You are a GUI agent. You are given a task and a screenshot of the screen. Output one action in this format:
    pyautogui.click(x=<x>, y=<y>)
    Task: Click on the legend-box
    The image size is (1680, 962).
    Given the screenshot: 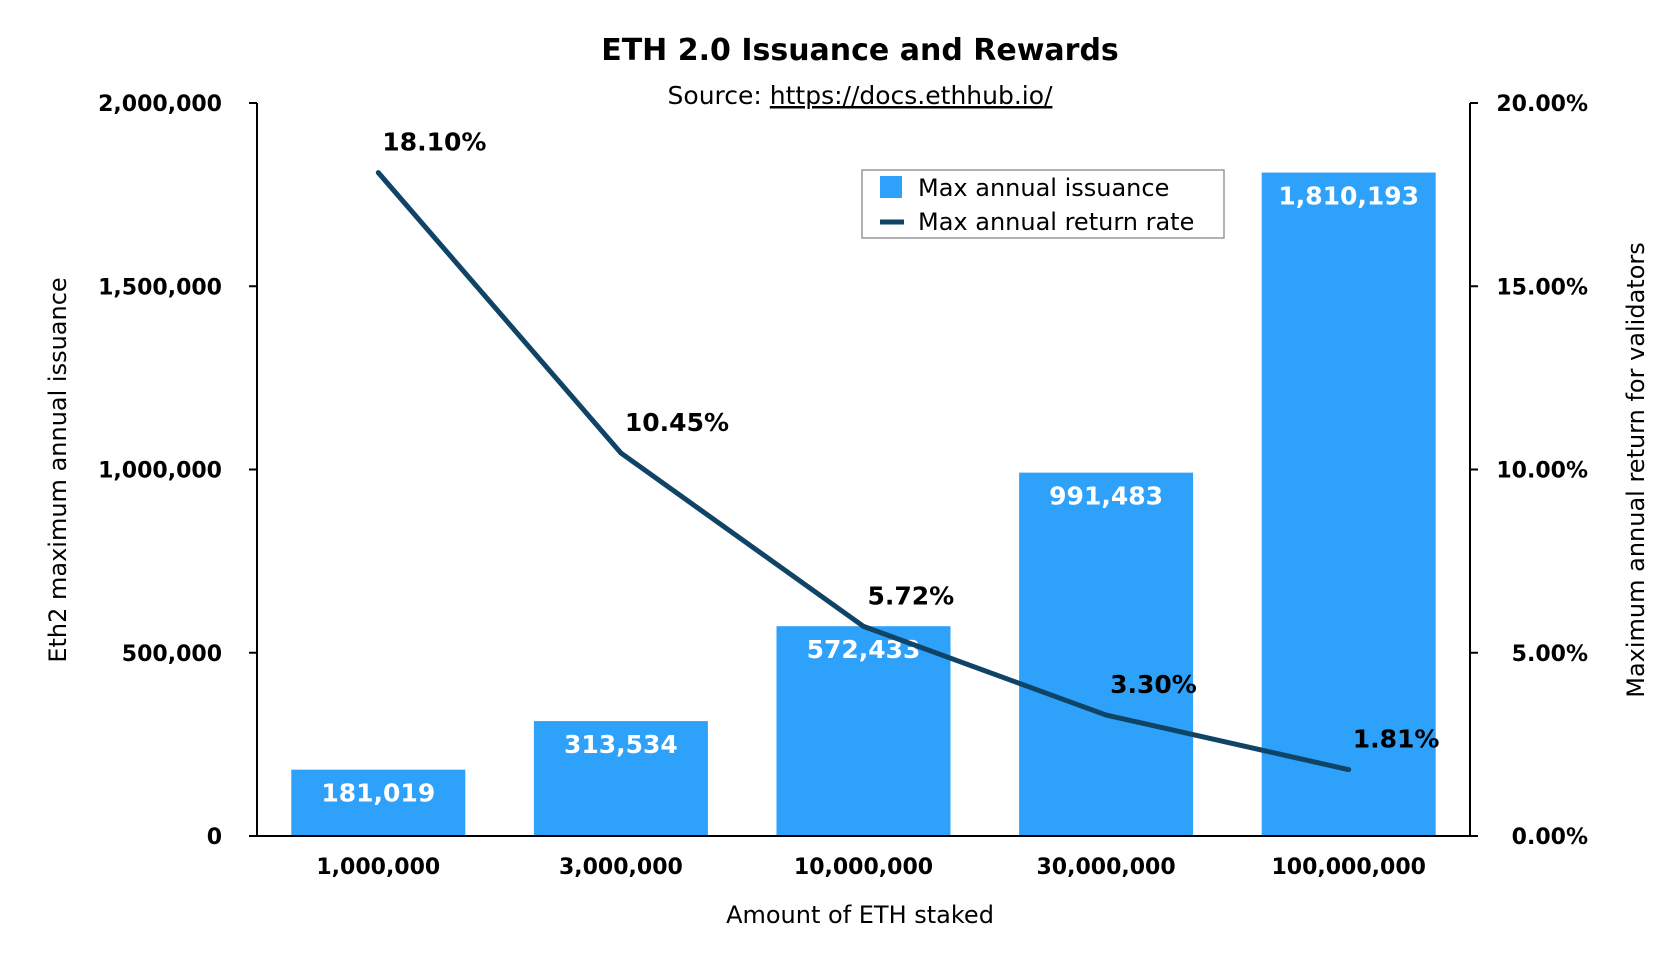 What is the action you would take?
    pyautogui.click(x=1043, y=204)
    